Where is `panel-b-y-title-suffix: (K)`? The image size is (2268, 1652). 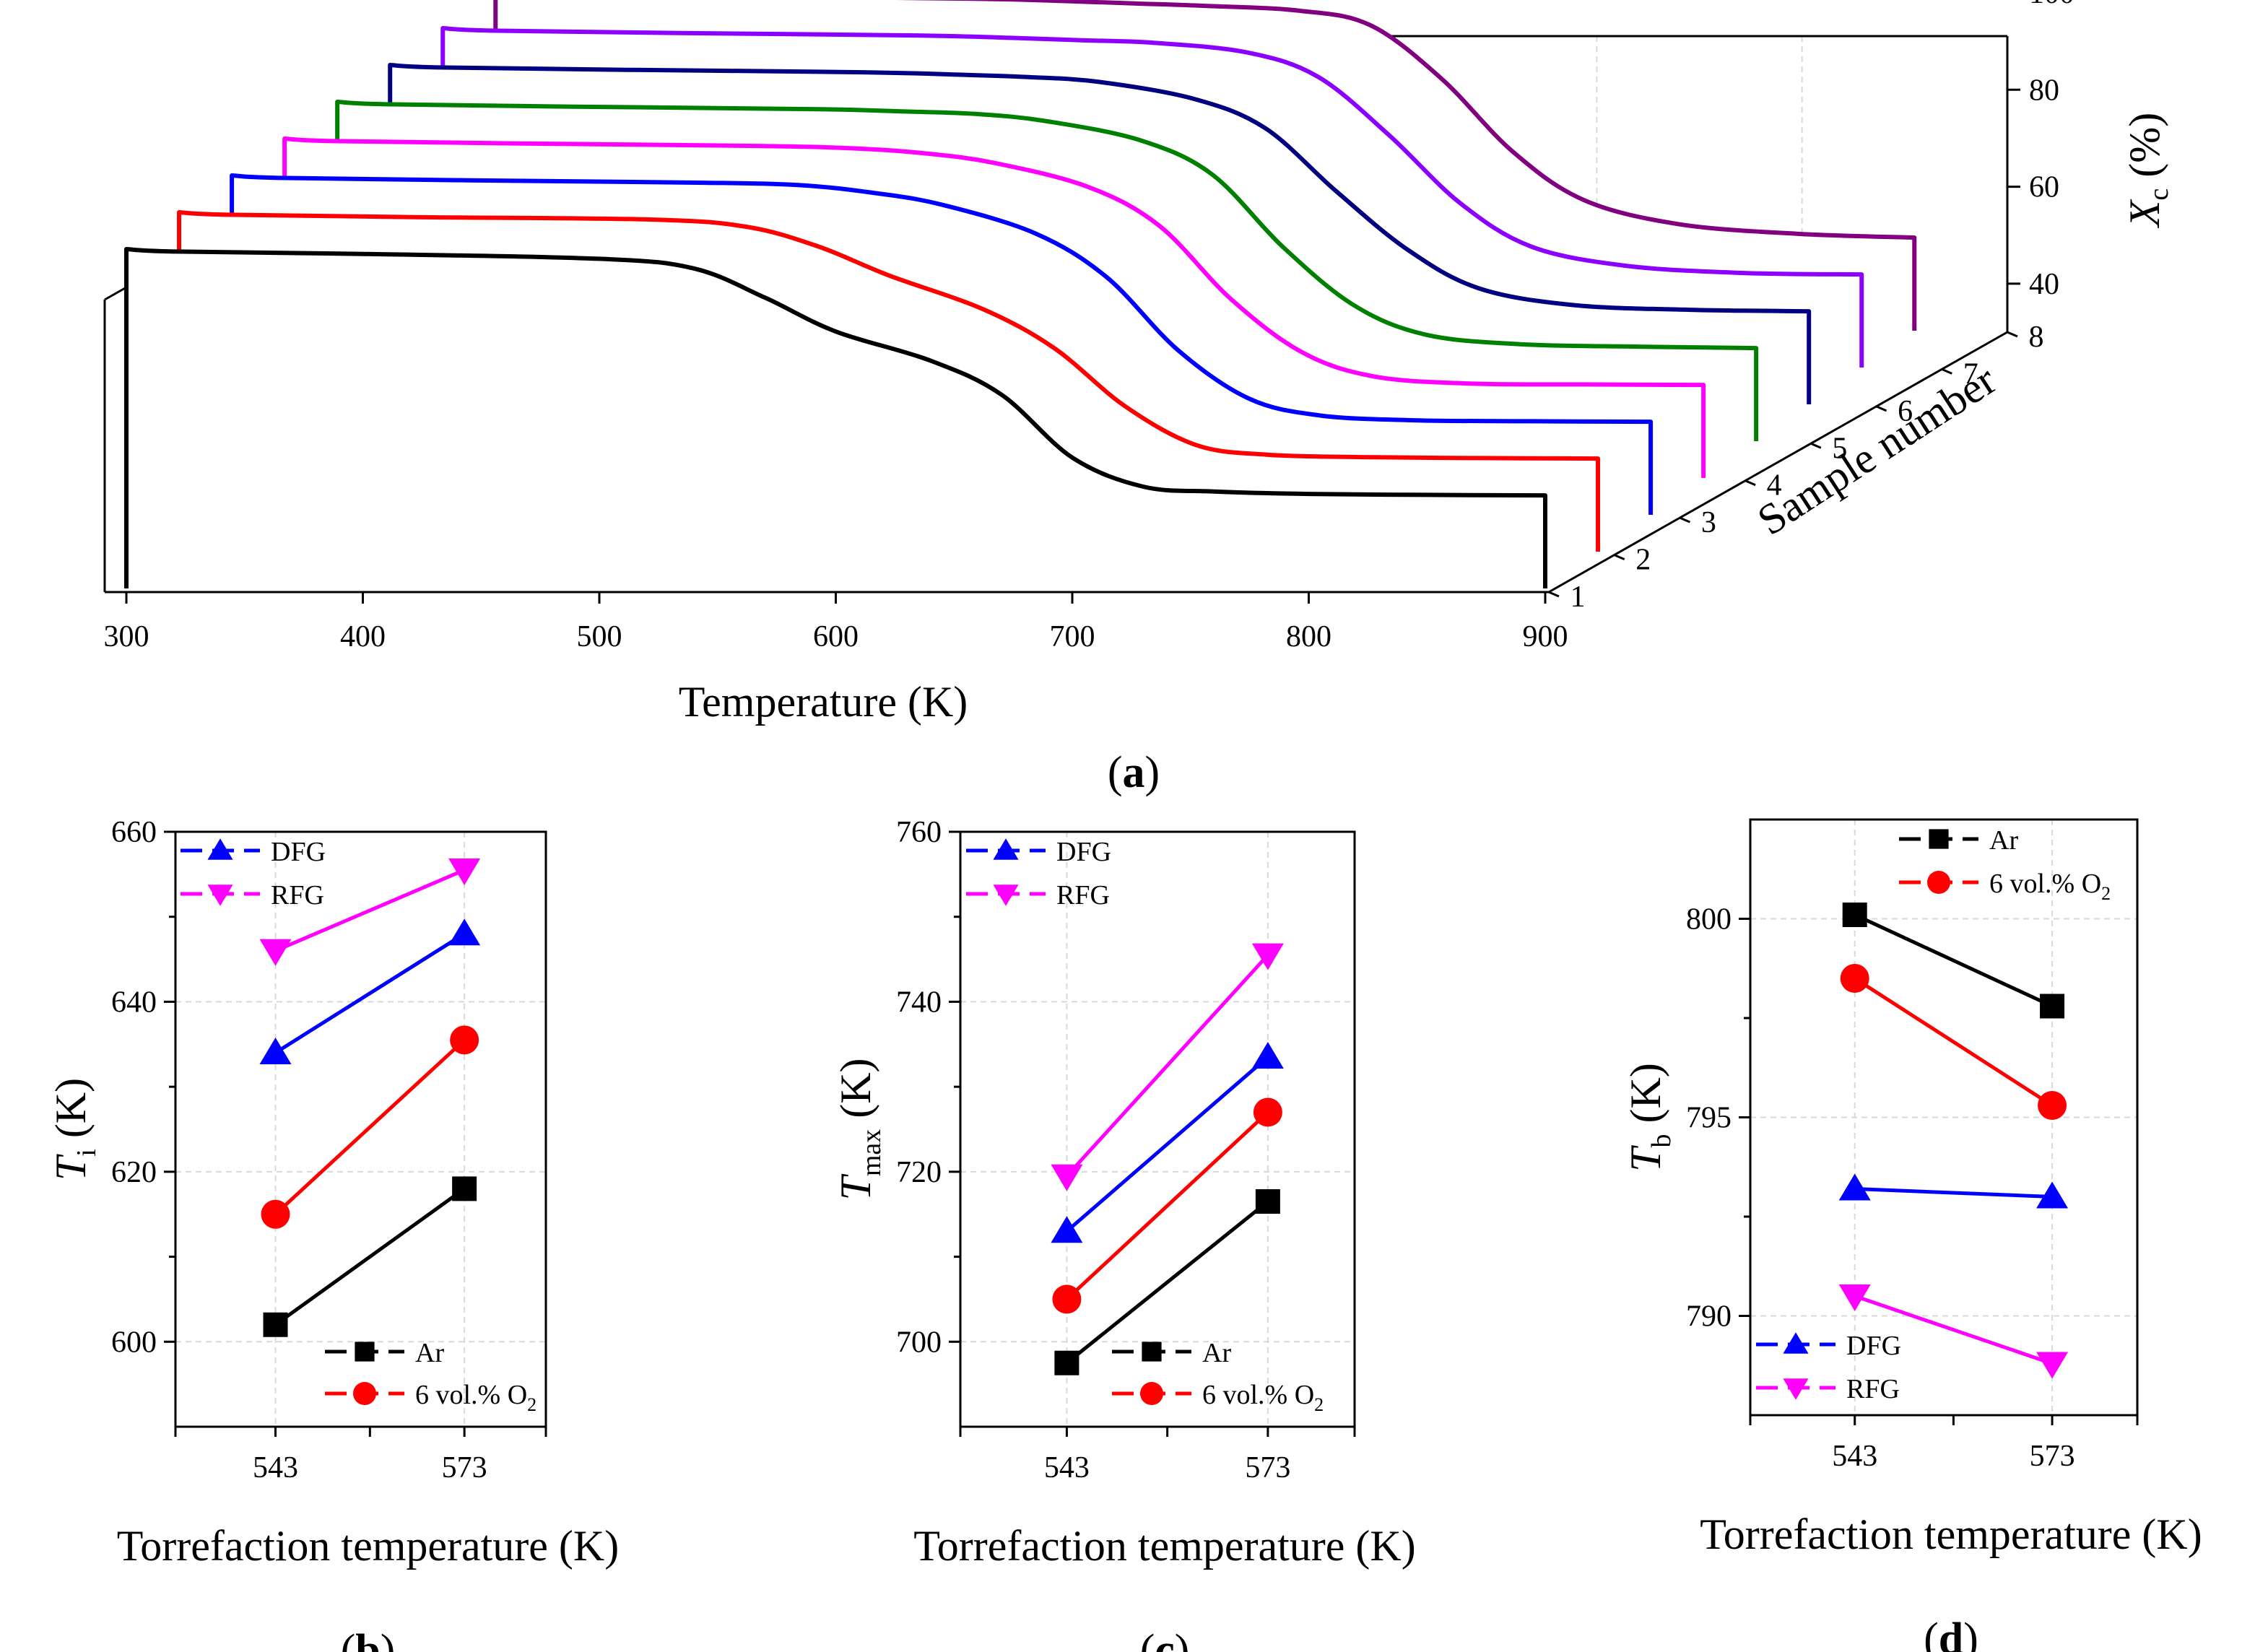
panel-b-y-title-suffix: (K) is located at coordinates (71, 1113).